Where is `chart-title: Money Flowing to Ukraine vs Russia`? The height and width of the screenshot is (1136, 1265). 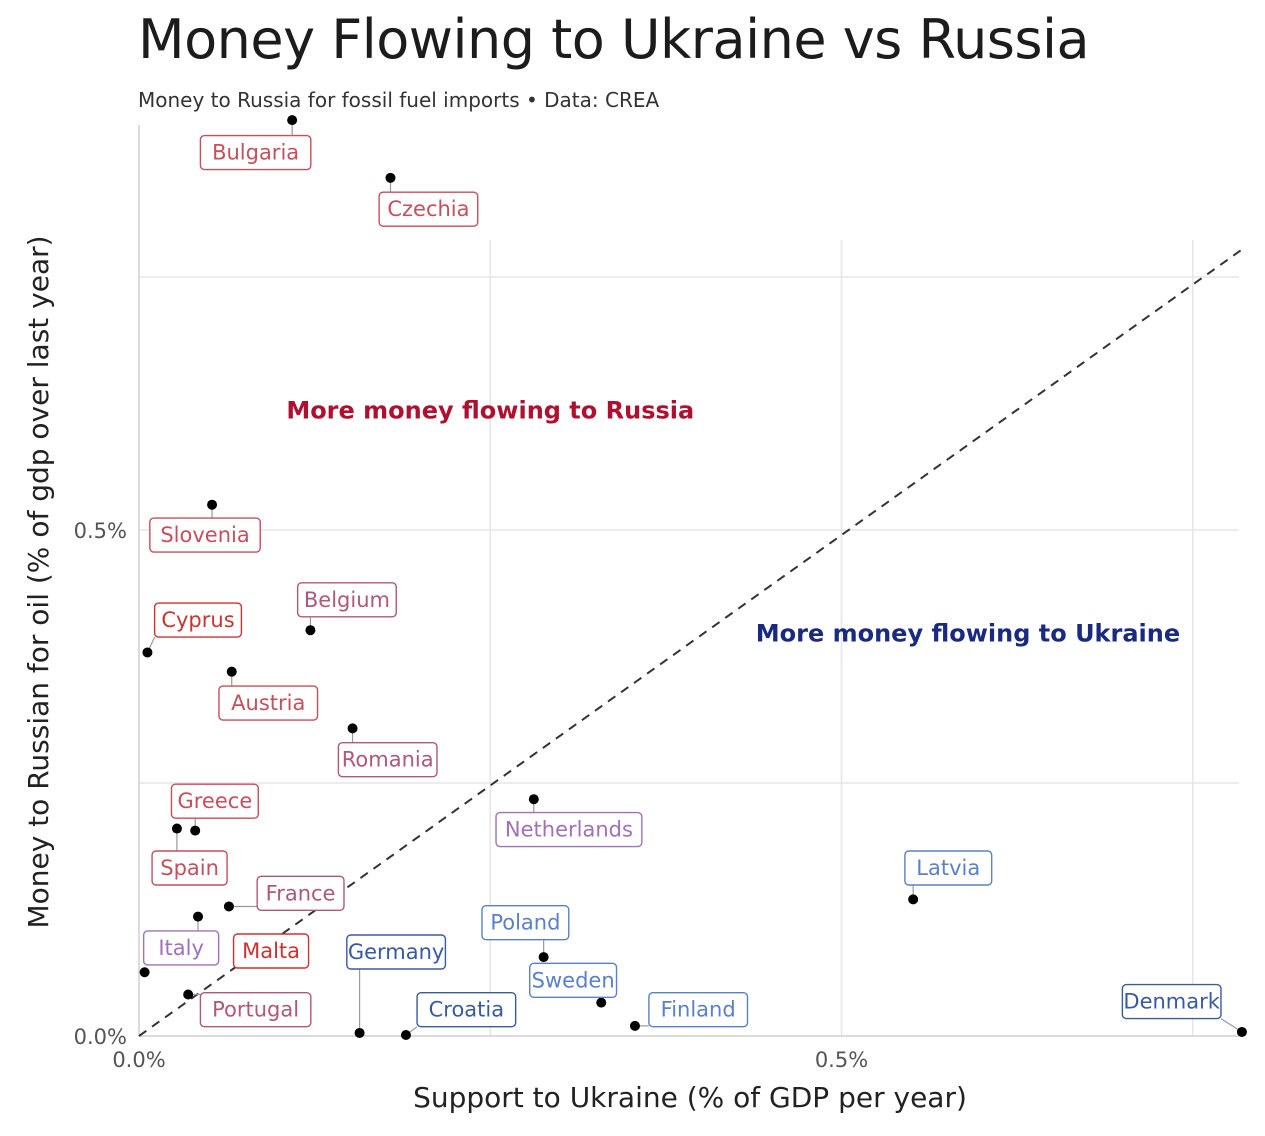
chart-title: Money Flowing to Ukraine vs Russia is located at coordinates (614, 39).